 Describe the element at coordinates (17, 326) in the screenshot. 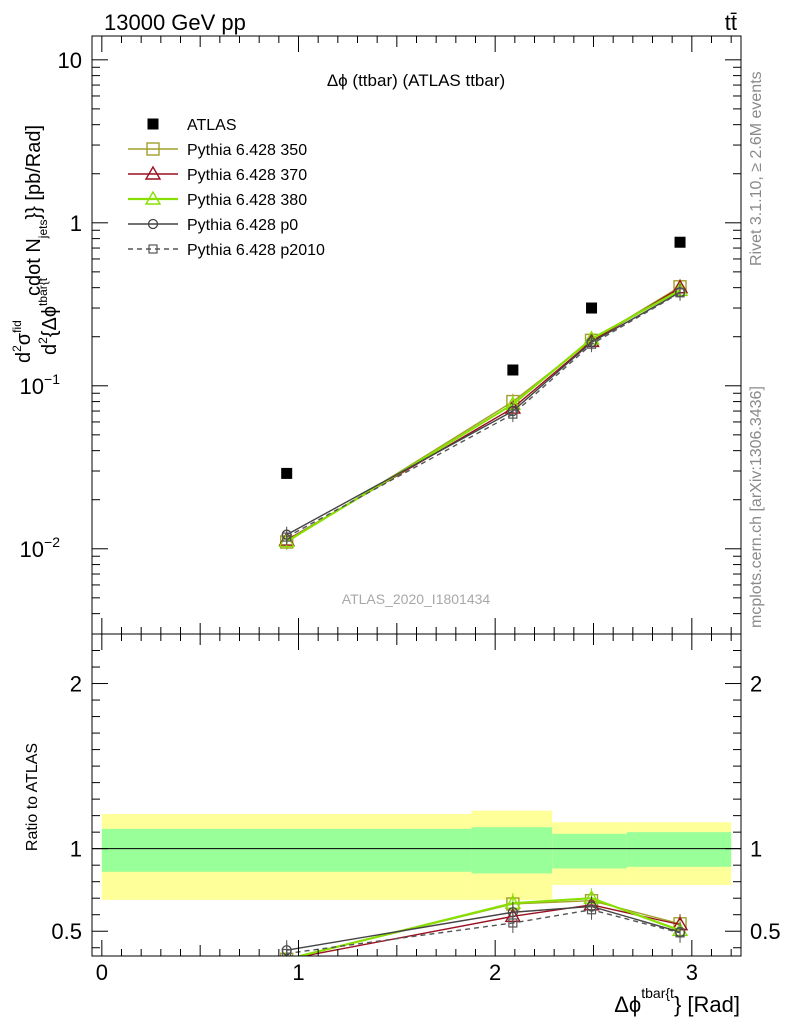

I see `ylabel-fid: fid` at that location.